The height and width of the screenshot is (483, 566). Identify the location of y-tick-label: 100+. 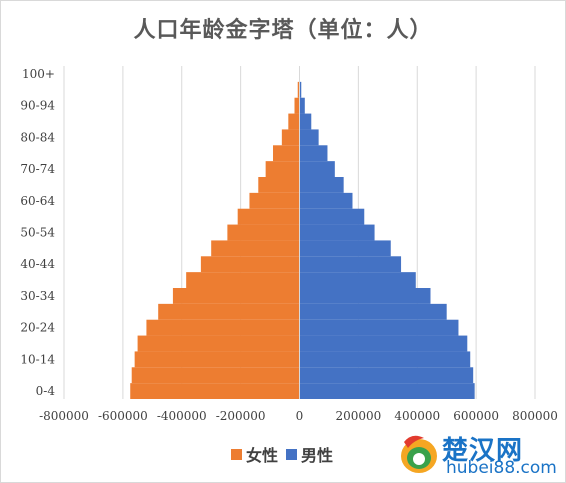
(38, 74).